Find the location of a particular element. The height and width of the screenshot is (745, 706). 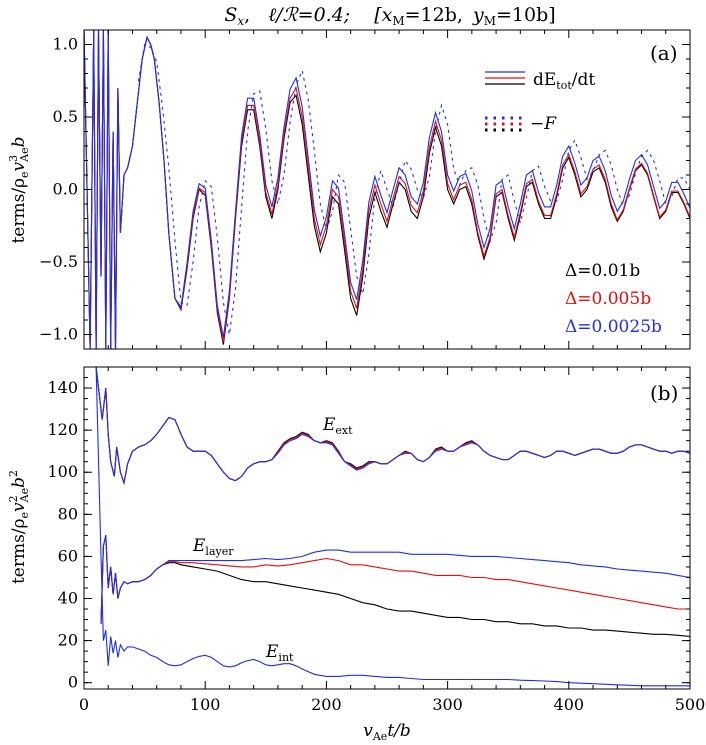

delta-label-0005: Δ=0.005b is located at coordinates (608, 299).